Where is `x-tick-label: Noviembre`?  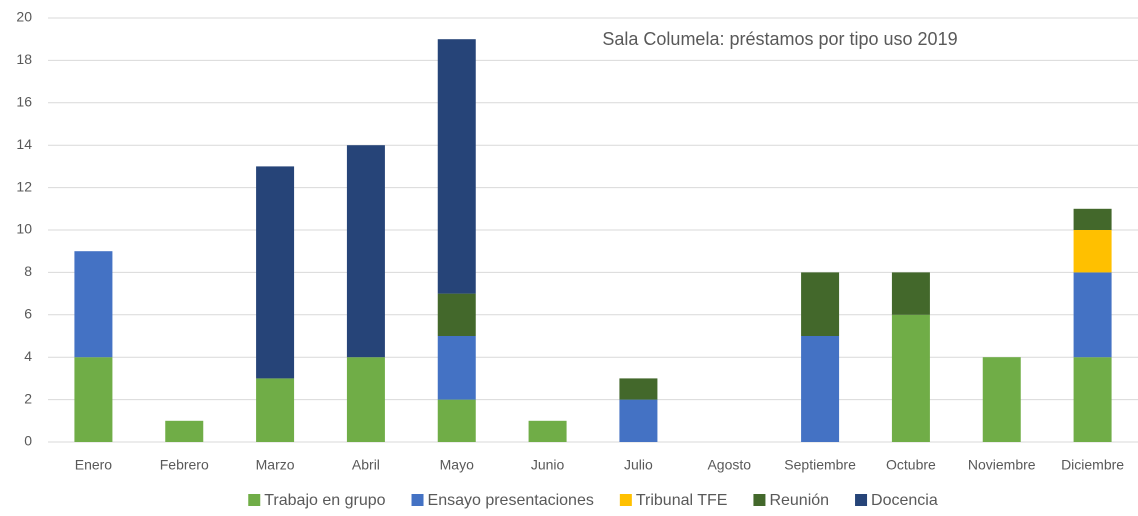
x-tick-label: Noviembre is located at coordinates (1002, 465).